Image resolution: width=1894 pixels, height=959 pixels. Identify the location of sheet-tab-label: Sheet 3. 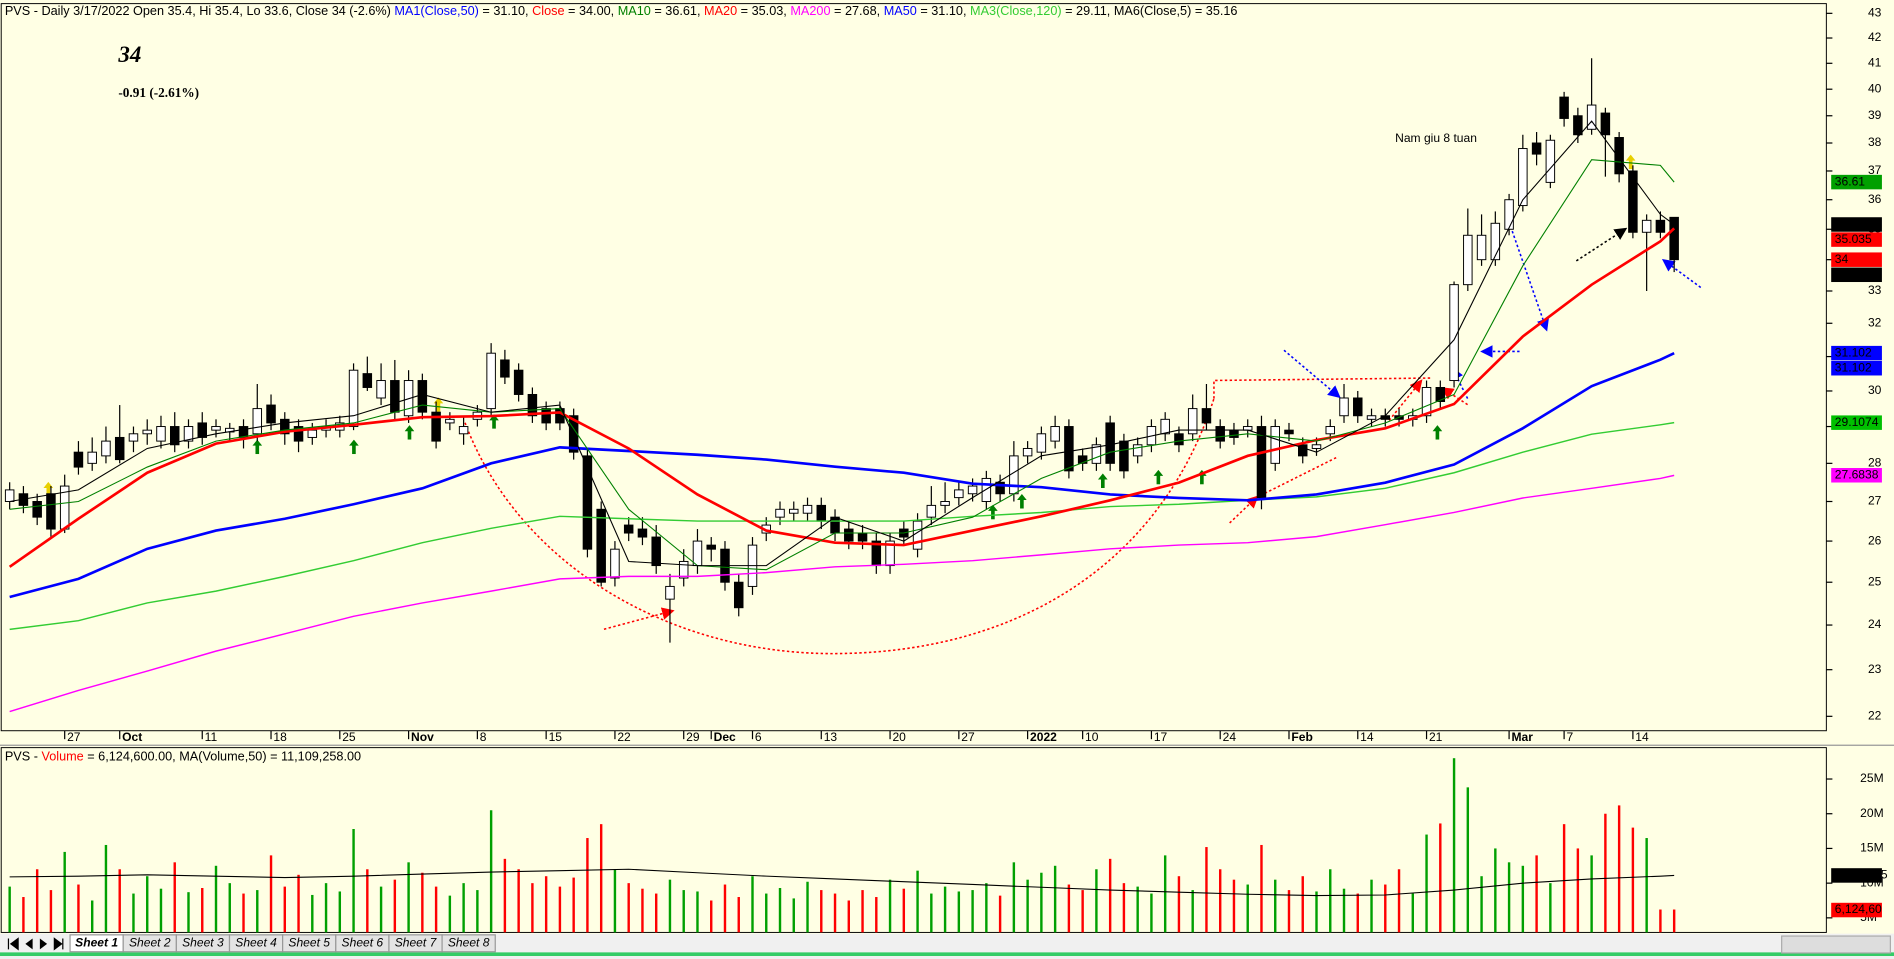
(203, 942).